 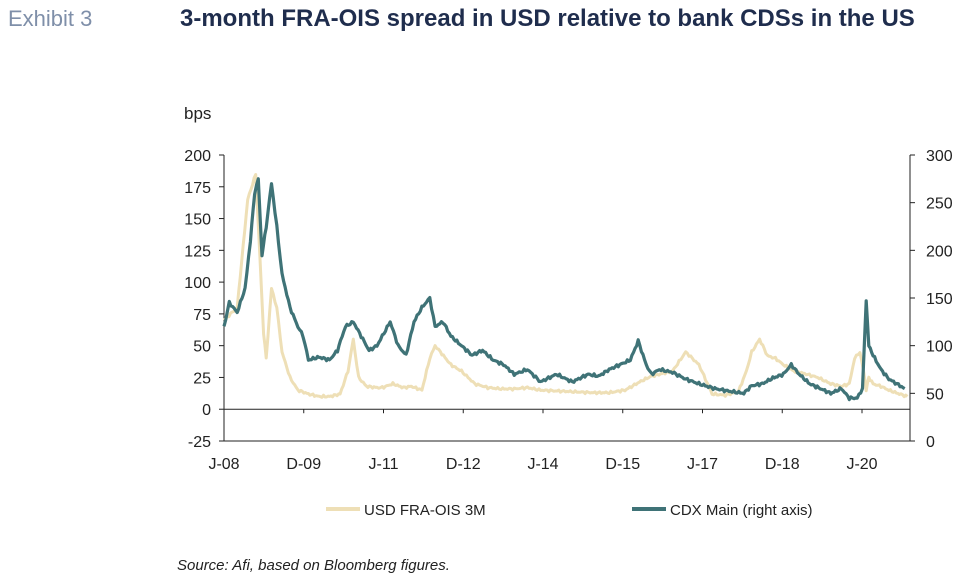 I want to click on left-axis-tick-label: 75, so click(x=202, y=315).